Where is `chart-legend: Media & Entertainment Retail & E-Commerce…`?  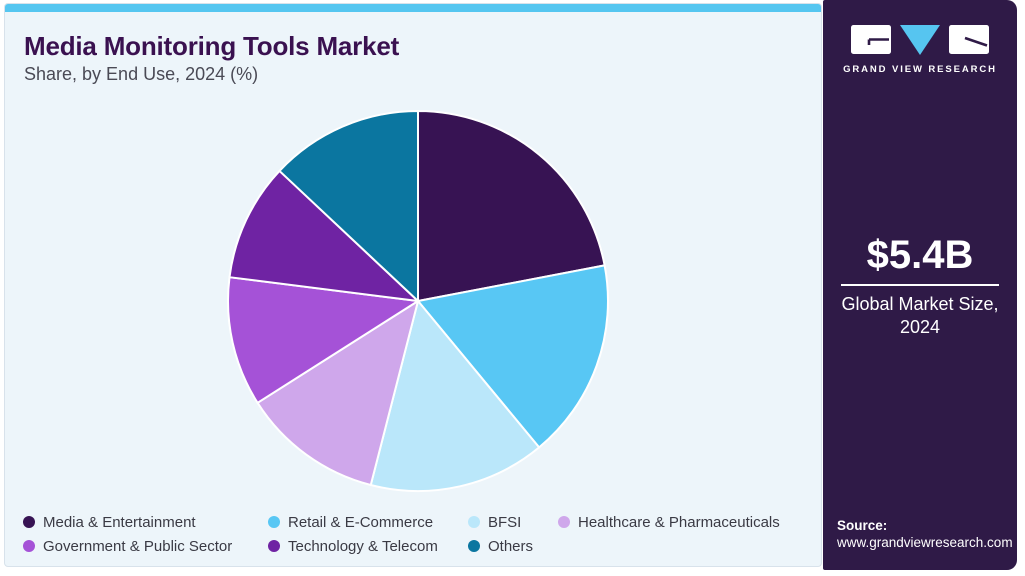 chart-legend: Media & Entertainment Retail & E-Commerce… is located at coordinates (418, 534).